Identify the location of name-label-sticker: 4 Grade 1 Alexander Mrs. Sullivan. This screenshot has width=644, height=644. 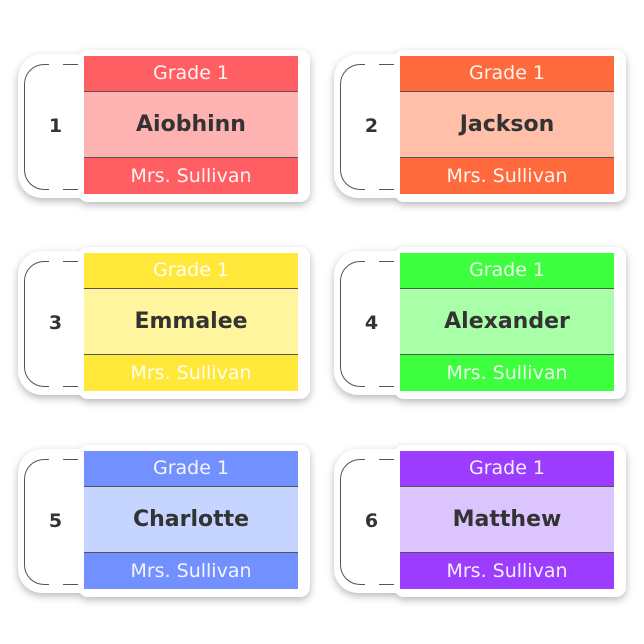
(480, 323).